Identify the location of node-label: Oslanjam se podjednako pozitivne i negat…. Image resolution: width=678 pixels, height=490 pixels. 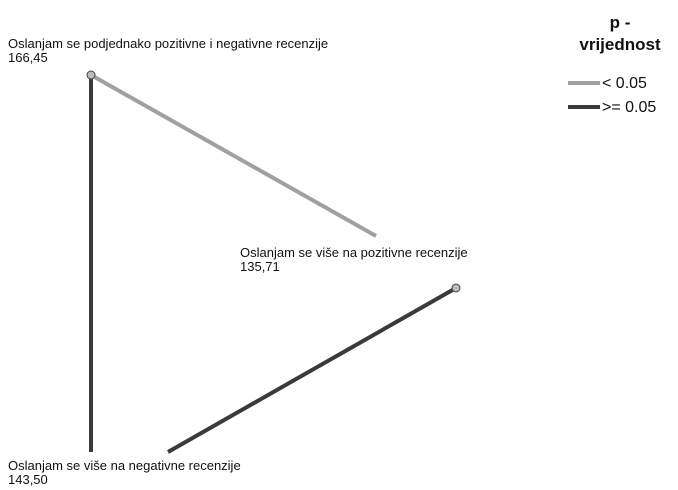
(168, 43).